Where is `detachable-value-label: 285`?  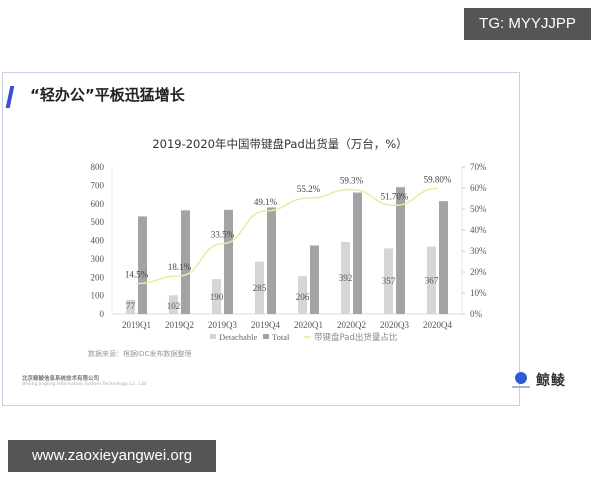
detachable-value-label: 285 is located at coordinates (260, 288).